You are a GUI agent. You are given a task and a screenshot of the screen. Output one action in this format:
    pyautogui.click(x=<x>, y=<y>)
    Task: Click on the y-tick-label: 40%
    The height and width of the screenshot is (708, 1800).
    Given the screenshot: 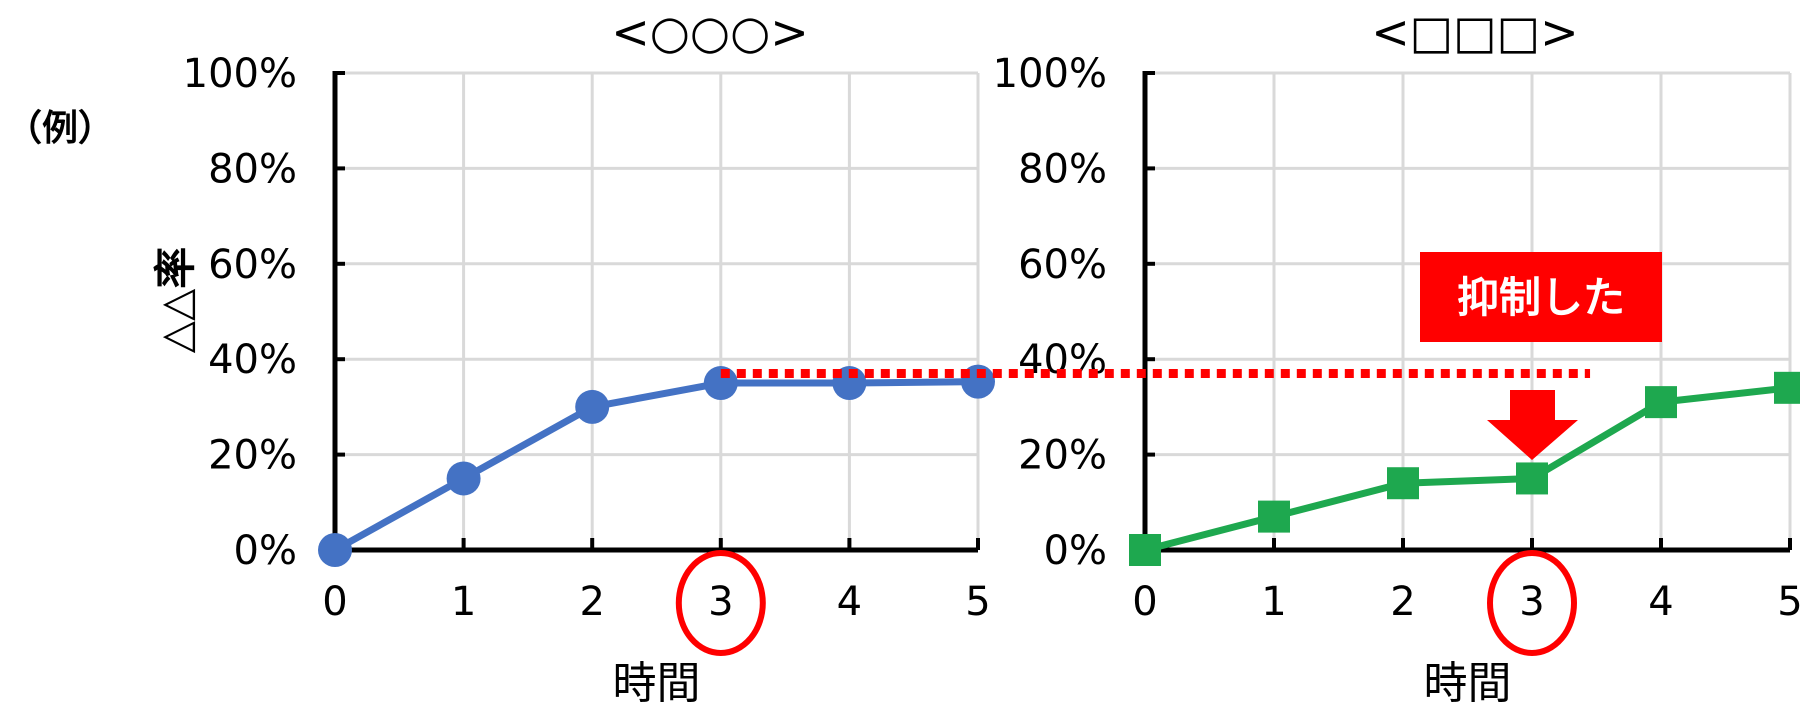 What is the action you would take?
    pyautogui.click(x=252, y=360)
    